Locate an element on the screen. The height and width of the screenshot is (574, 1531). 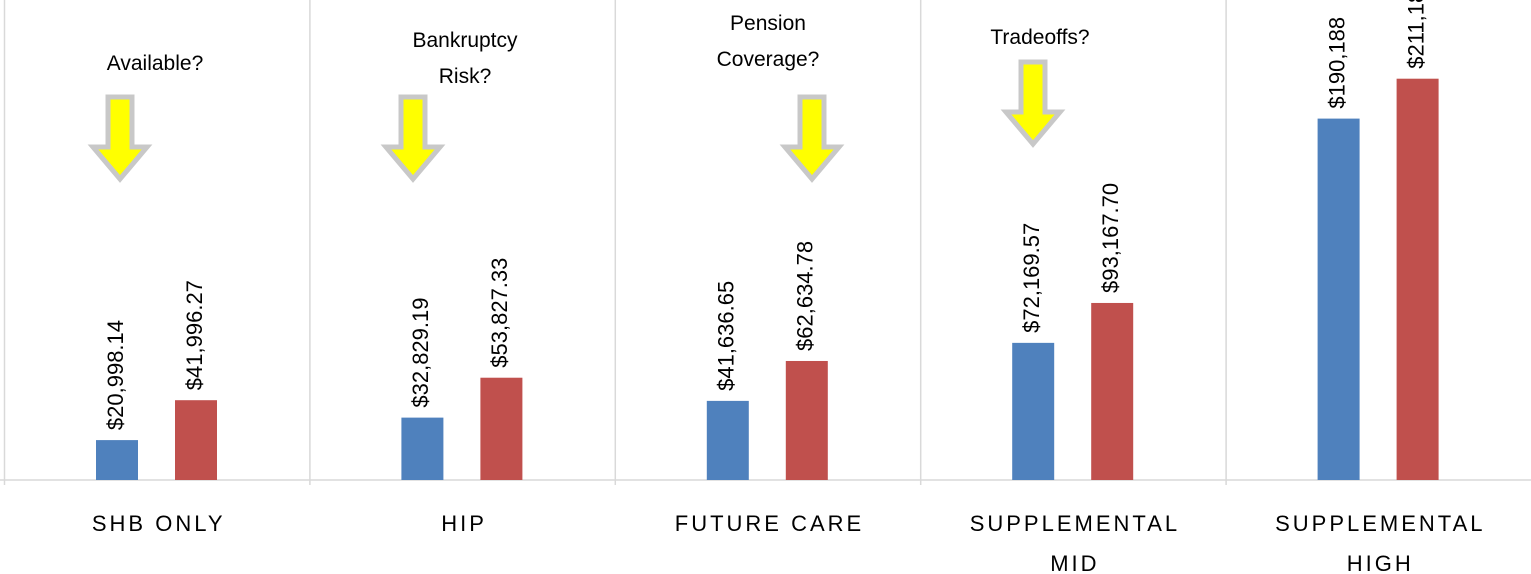
data-label: $93,167.70 is located at coordinates (1110, 238).